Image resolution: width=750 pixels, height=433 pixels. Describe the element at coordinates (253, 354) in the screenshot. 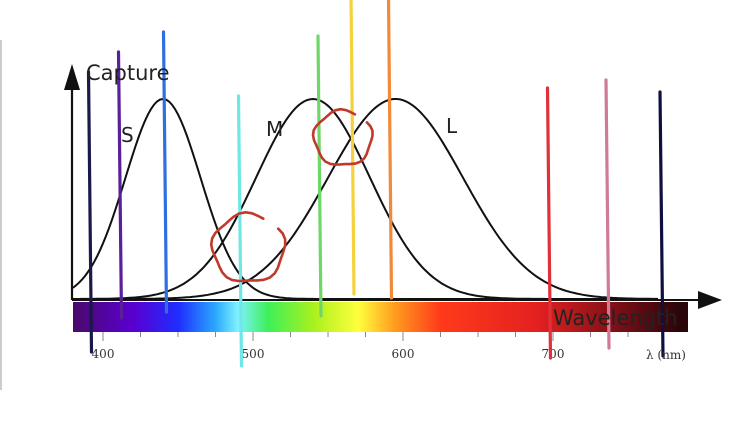

I see `tick-label-500: 500` at that location.